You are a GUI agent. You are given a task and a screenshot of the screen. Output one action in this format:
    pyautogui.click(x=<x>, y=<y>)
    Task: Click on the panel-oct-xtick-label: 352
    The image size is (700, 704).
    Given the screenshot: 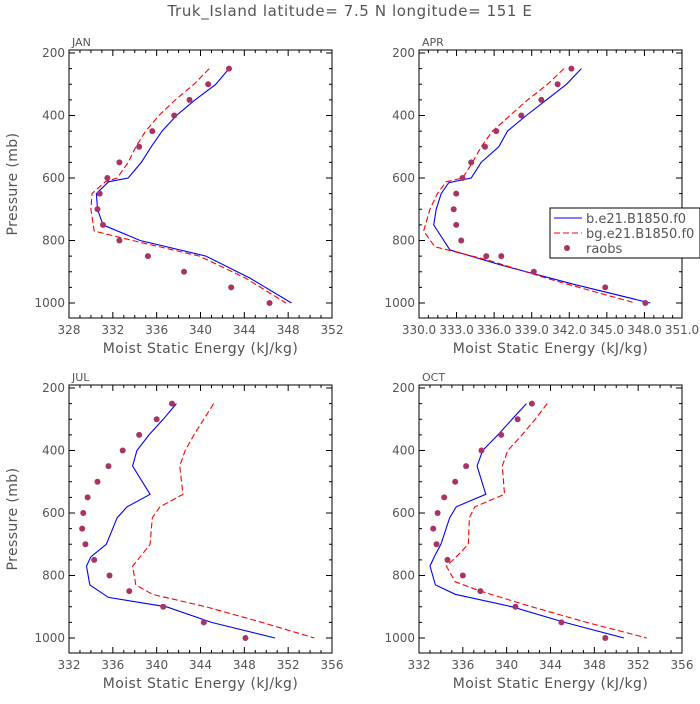 What is the action you would take?
    pyautogui.click(x=638, y=665)
    